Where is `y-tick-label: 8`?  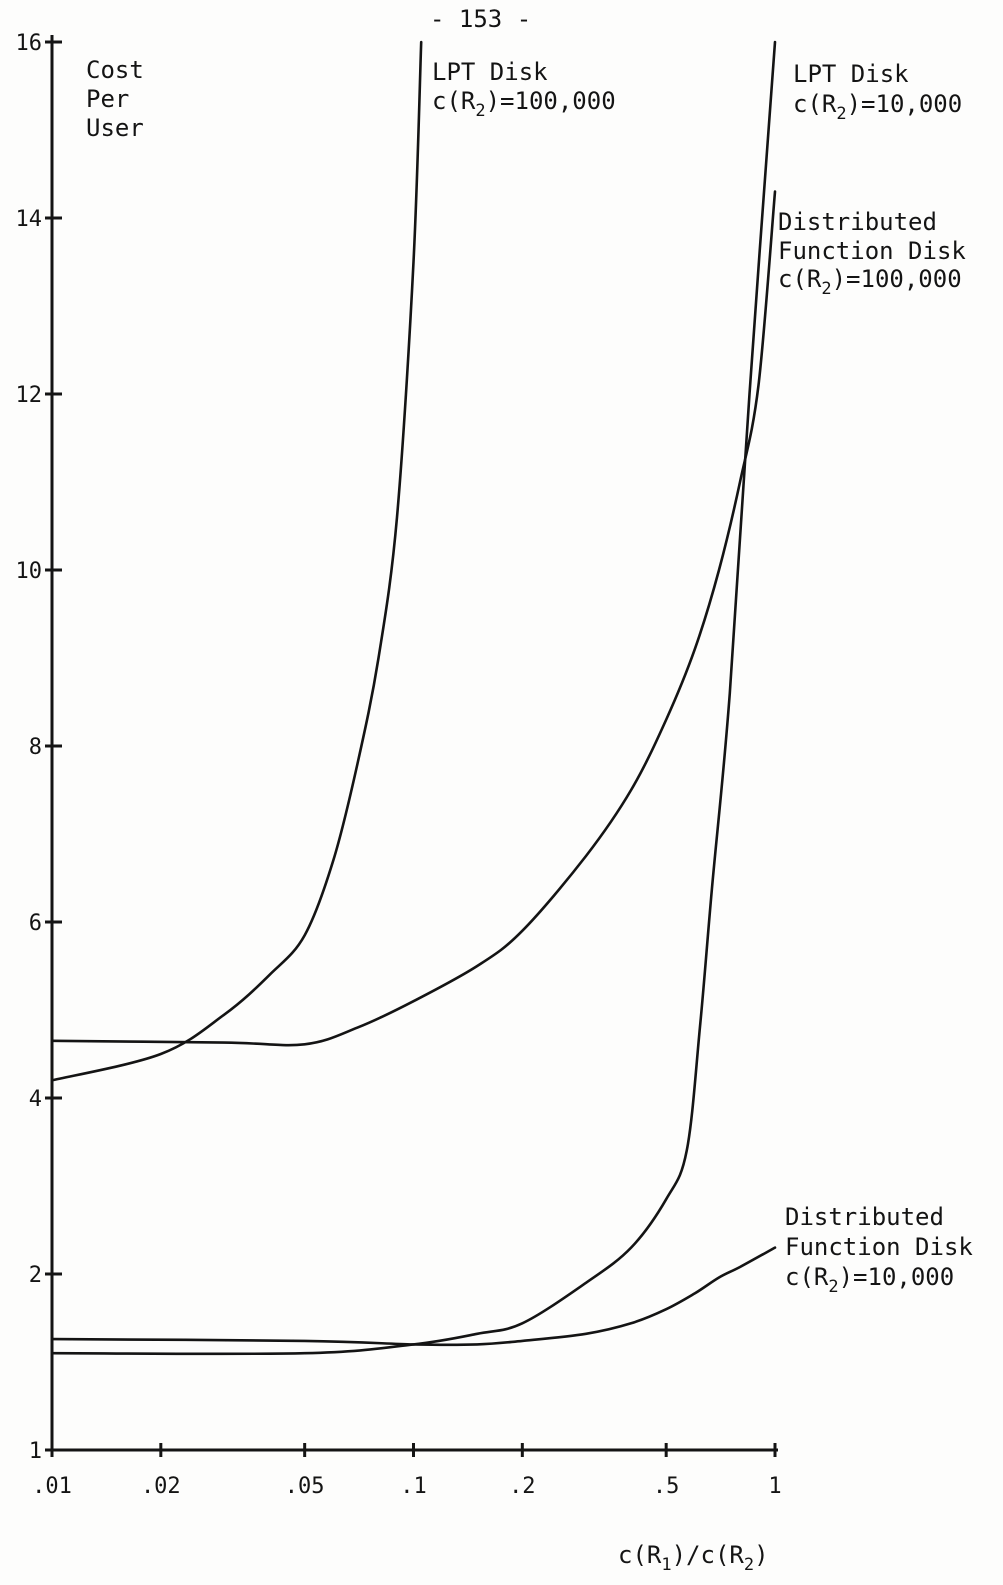 y-tick-label: 8 is located at coordinates (35, 747).